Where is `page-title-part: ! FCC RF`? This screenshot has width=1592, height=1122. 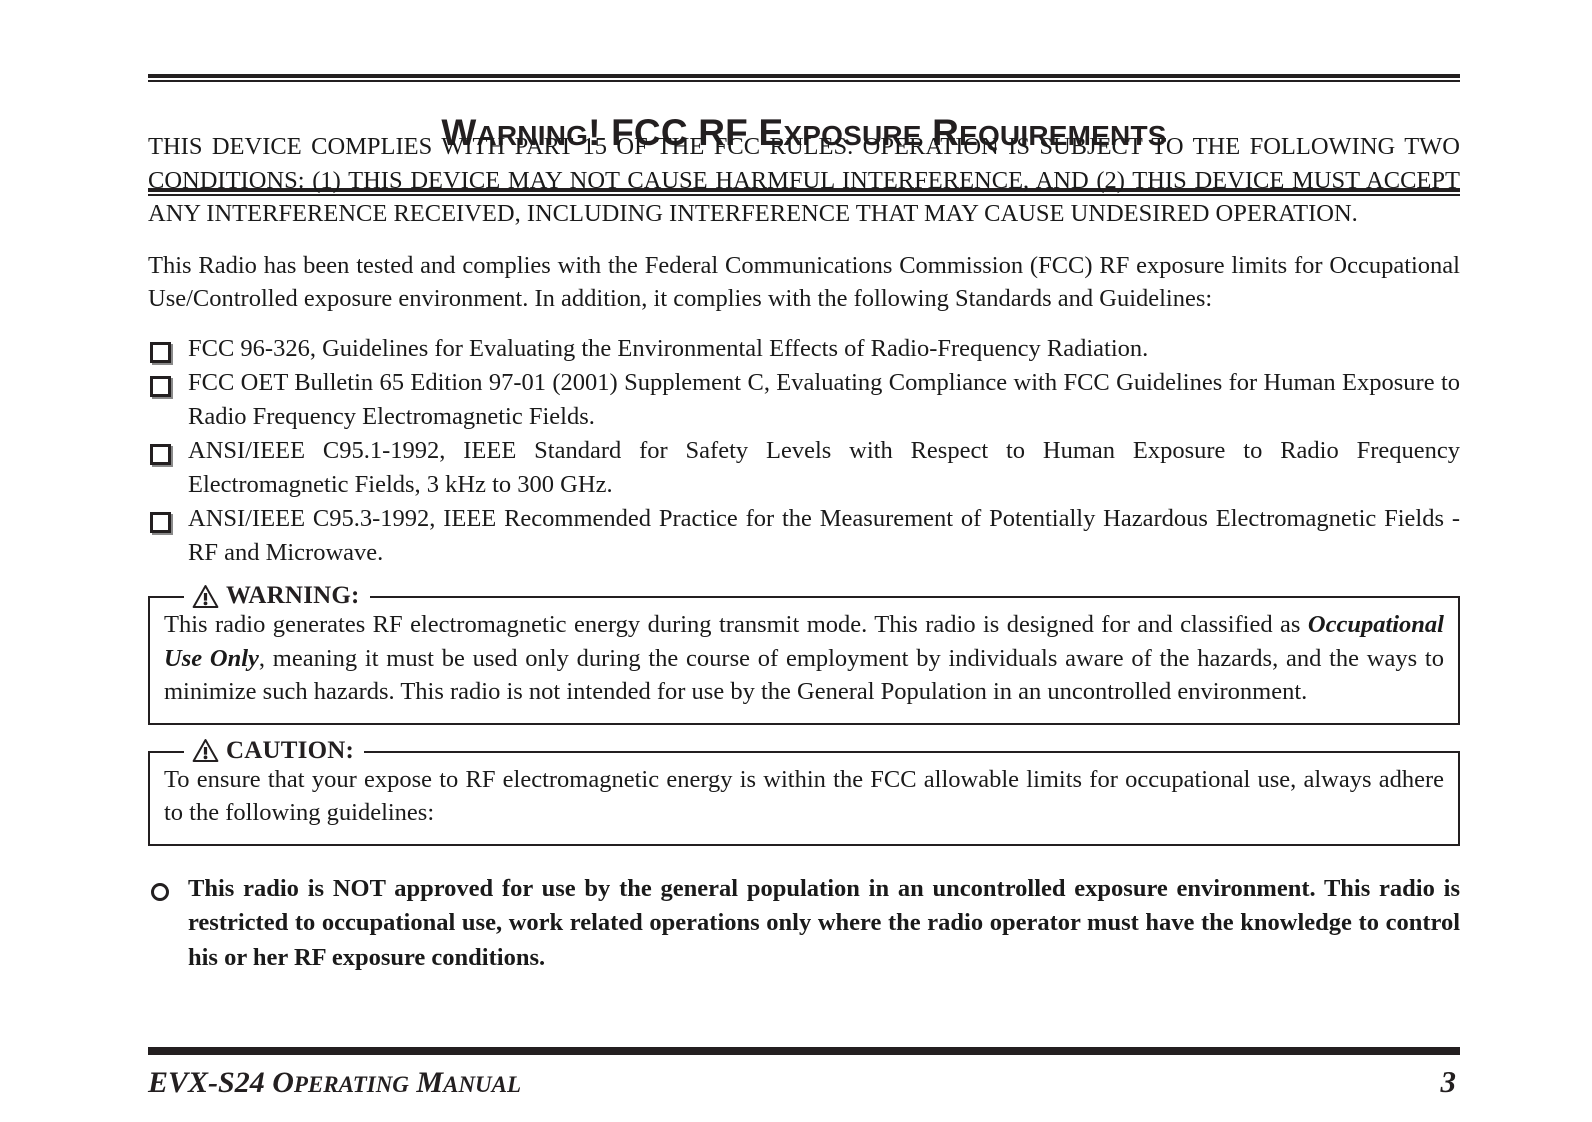 page-title-part: ! FCC RF is located at coordinates (673, 132).